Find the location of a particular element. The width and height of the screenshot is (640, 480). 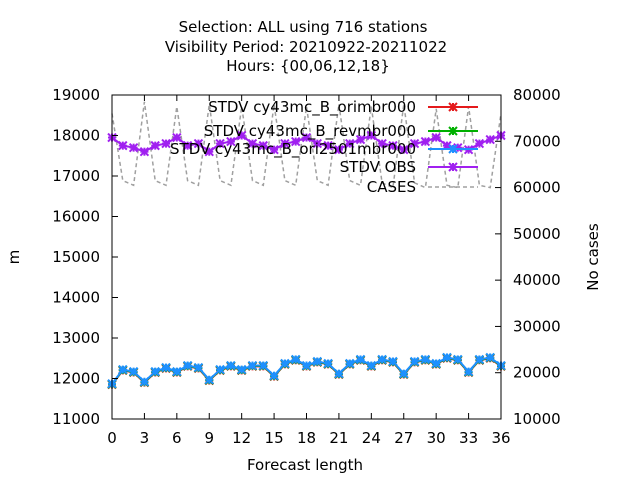

x-tick-label: 24 is located at coordinates (371, 438).